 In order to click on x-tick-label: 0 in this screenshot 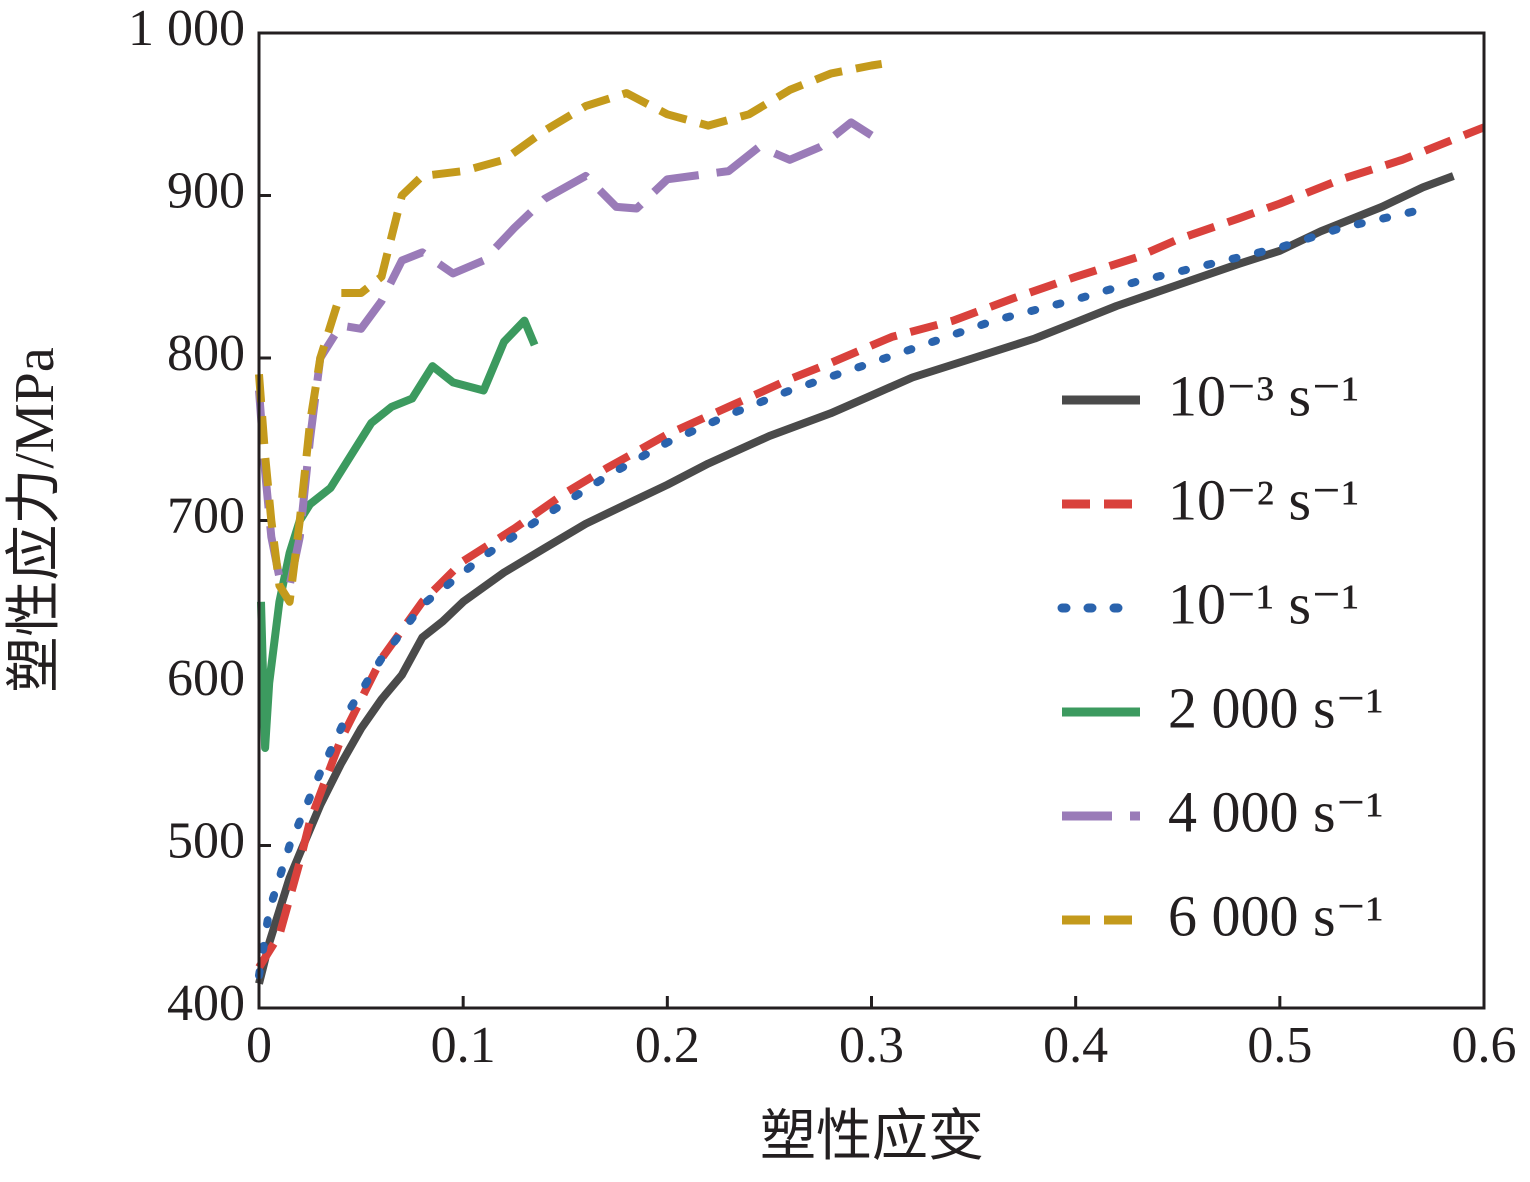, I will do `click(259, 1045)`.